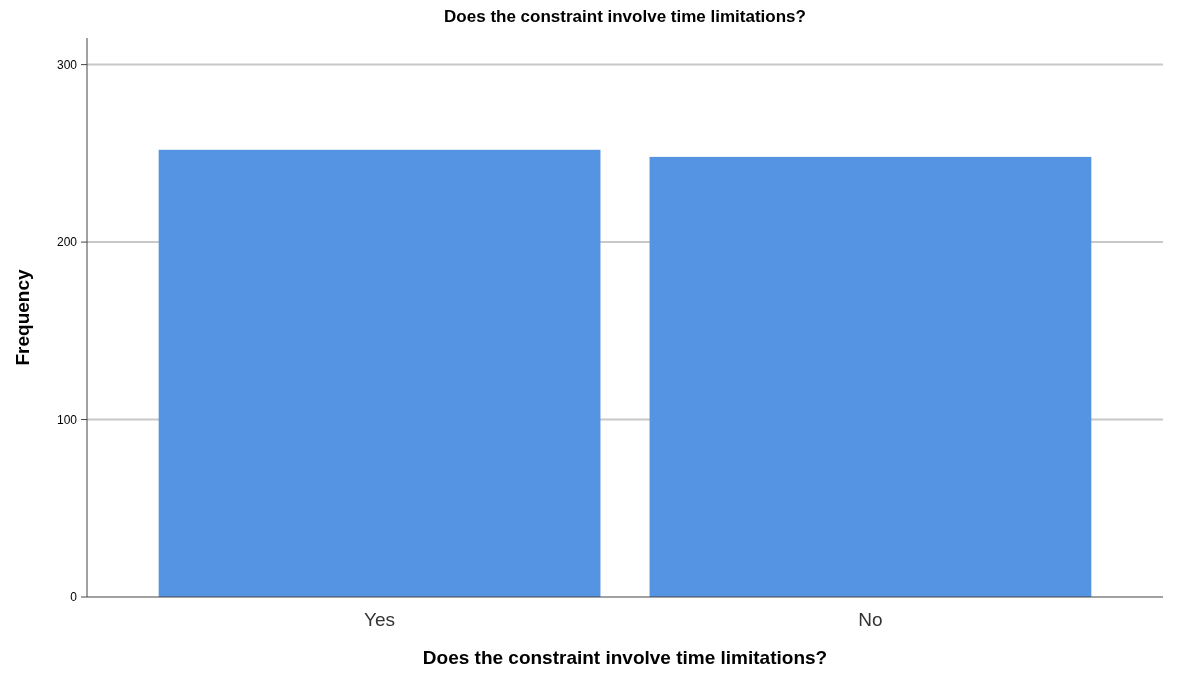 The height and width of the screenshot is (677, 1177). I want to click on y-tick-label: 200, so click(67, 242).